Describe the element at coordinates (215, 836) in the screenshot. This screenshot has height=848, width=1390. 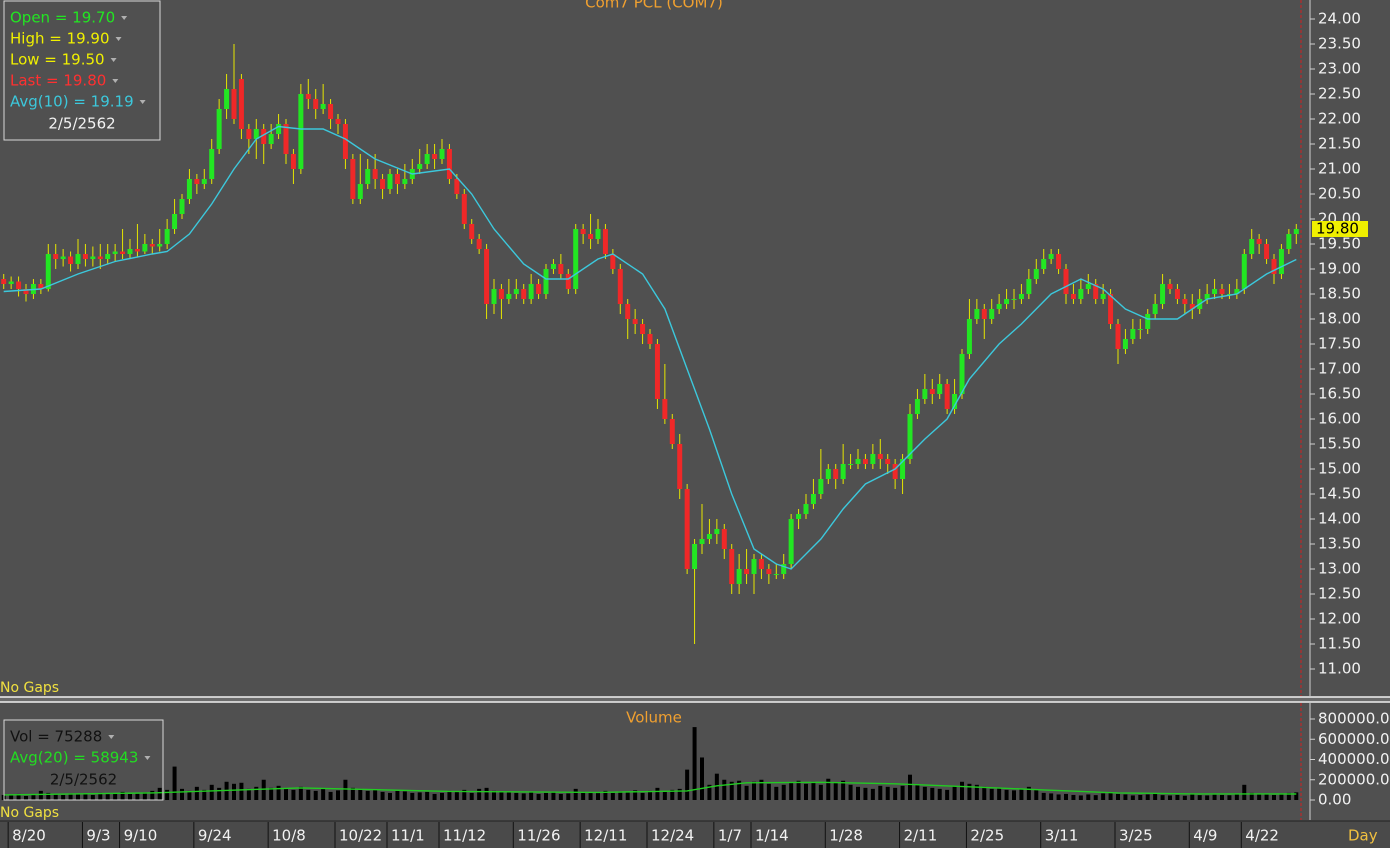
I see `x-tick-label: 9/24` at that location.